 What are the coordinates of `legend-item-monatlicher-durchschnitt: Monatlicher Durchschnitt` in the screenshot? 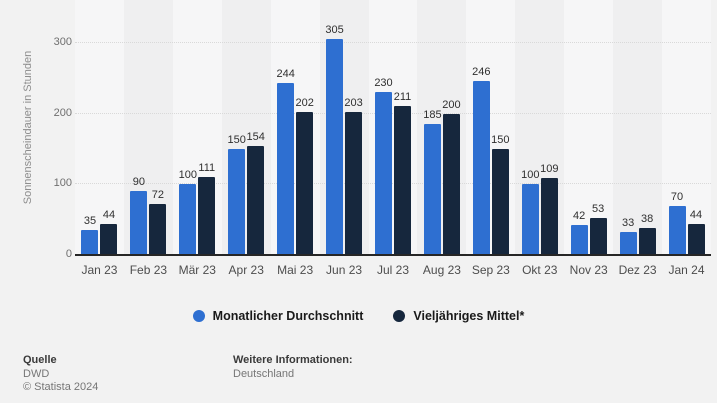 It's located at (278, 316).